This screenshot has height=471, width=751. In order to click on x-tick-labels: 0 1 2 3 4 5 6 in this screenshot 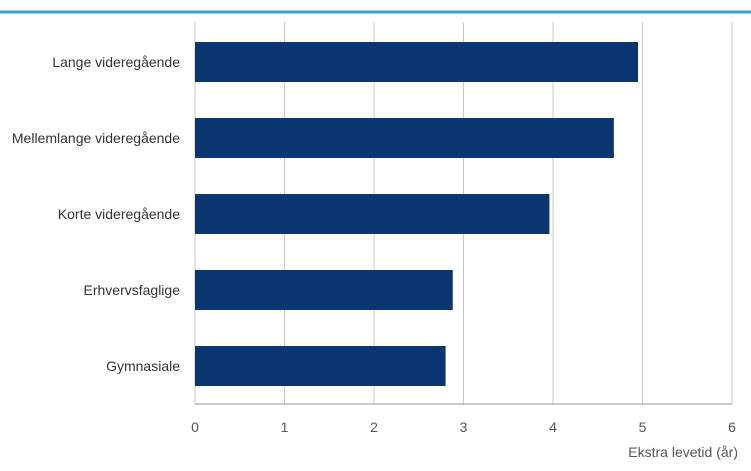, I will do `click(463, 427)`.